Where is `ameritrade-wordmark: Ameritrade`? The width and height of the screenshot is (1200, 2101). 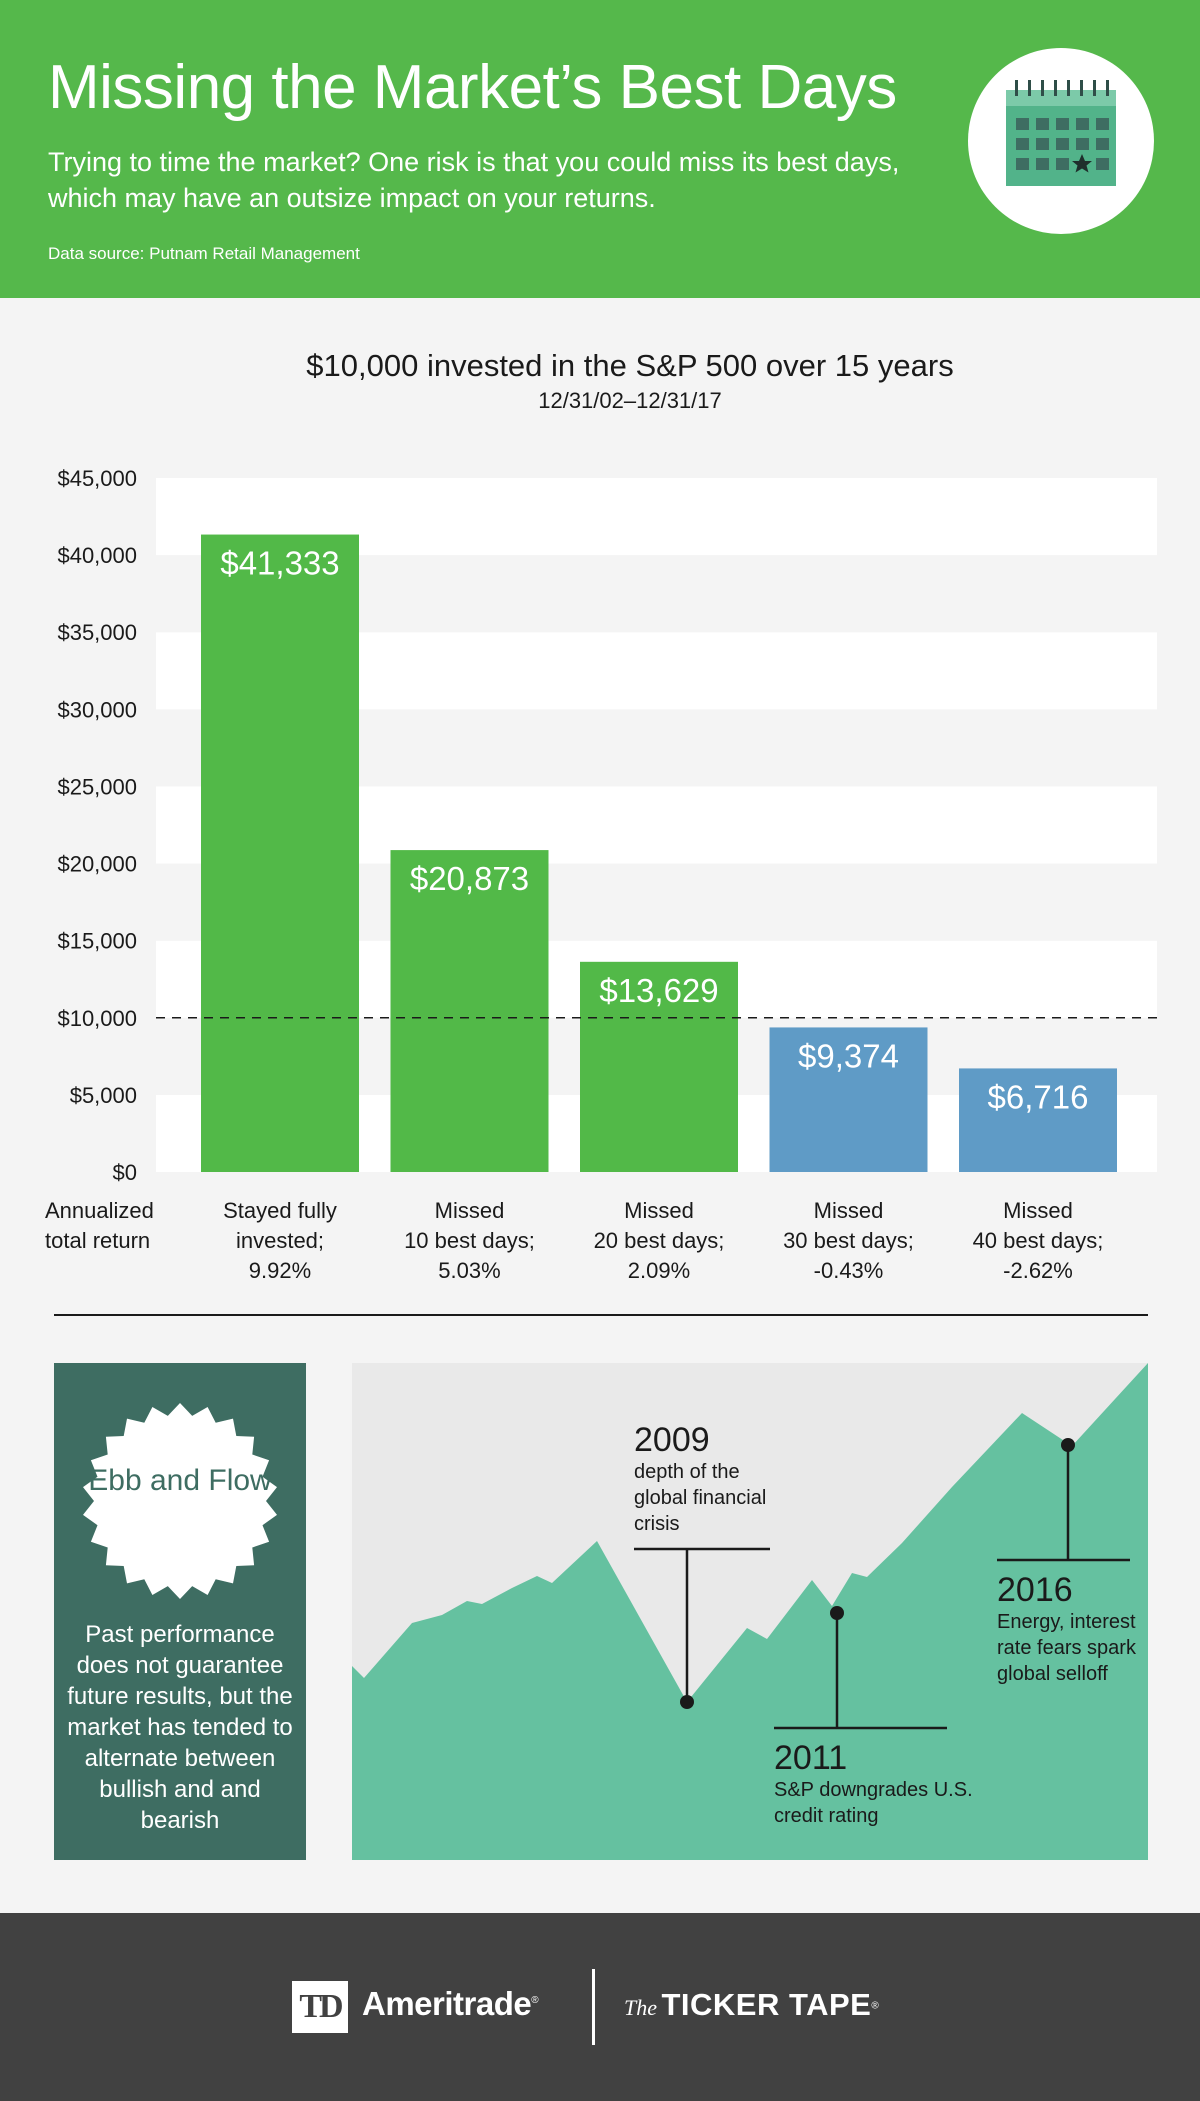 ameritrade-wordmark: Ameritrade is located at coordinates (447, 2003).